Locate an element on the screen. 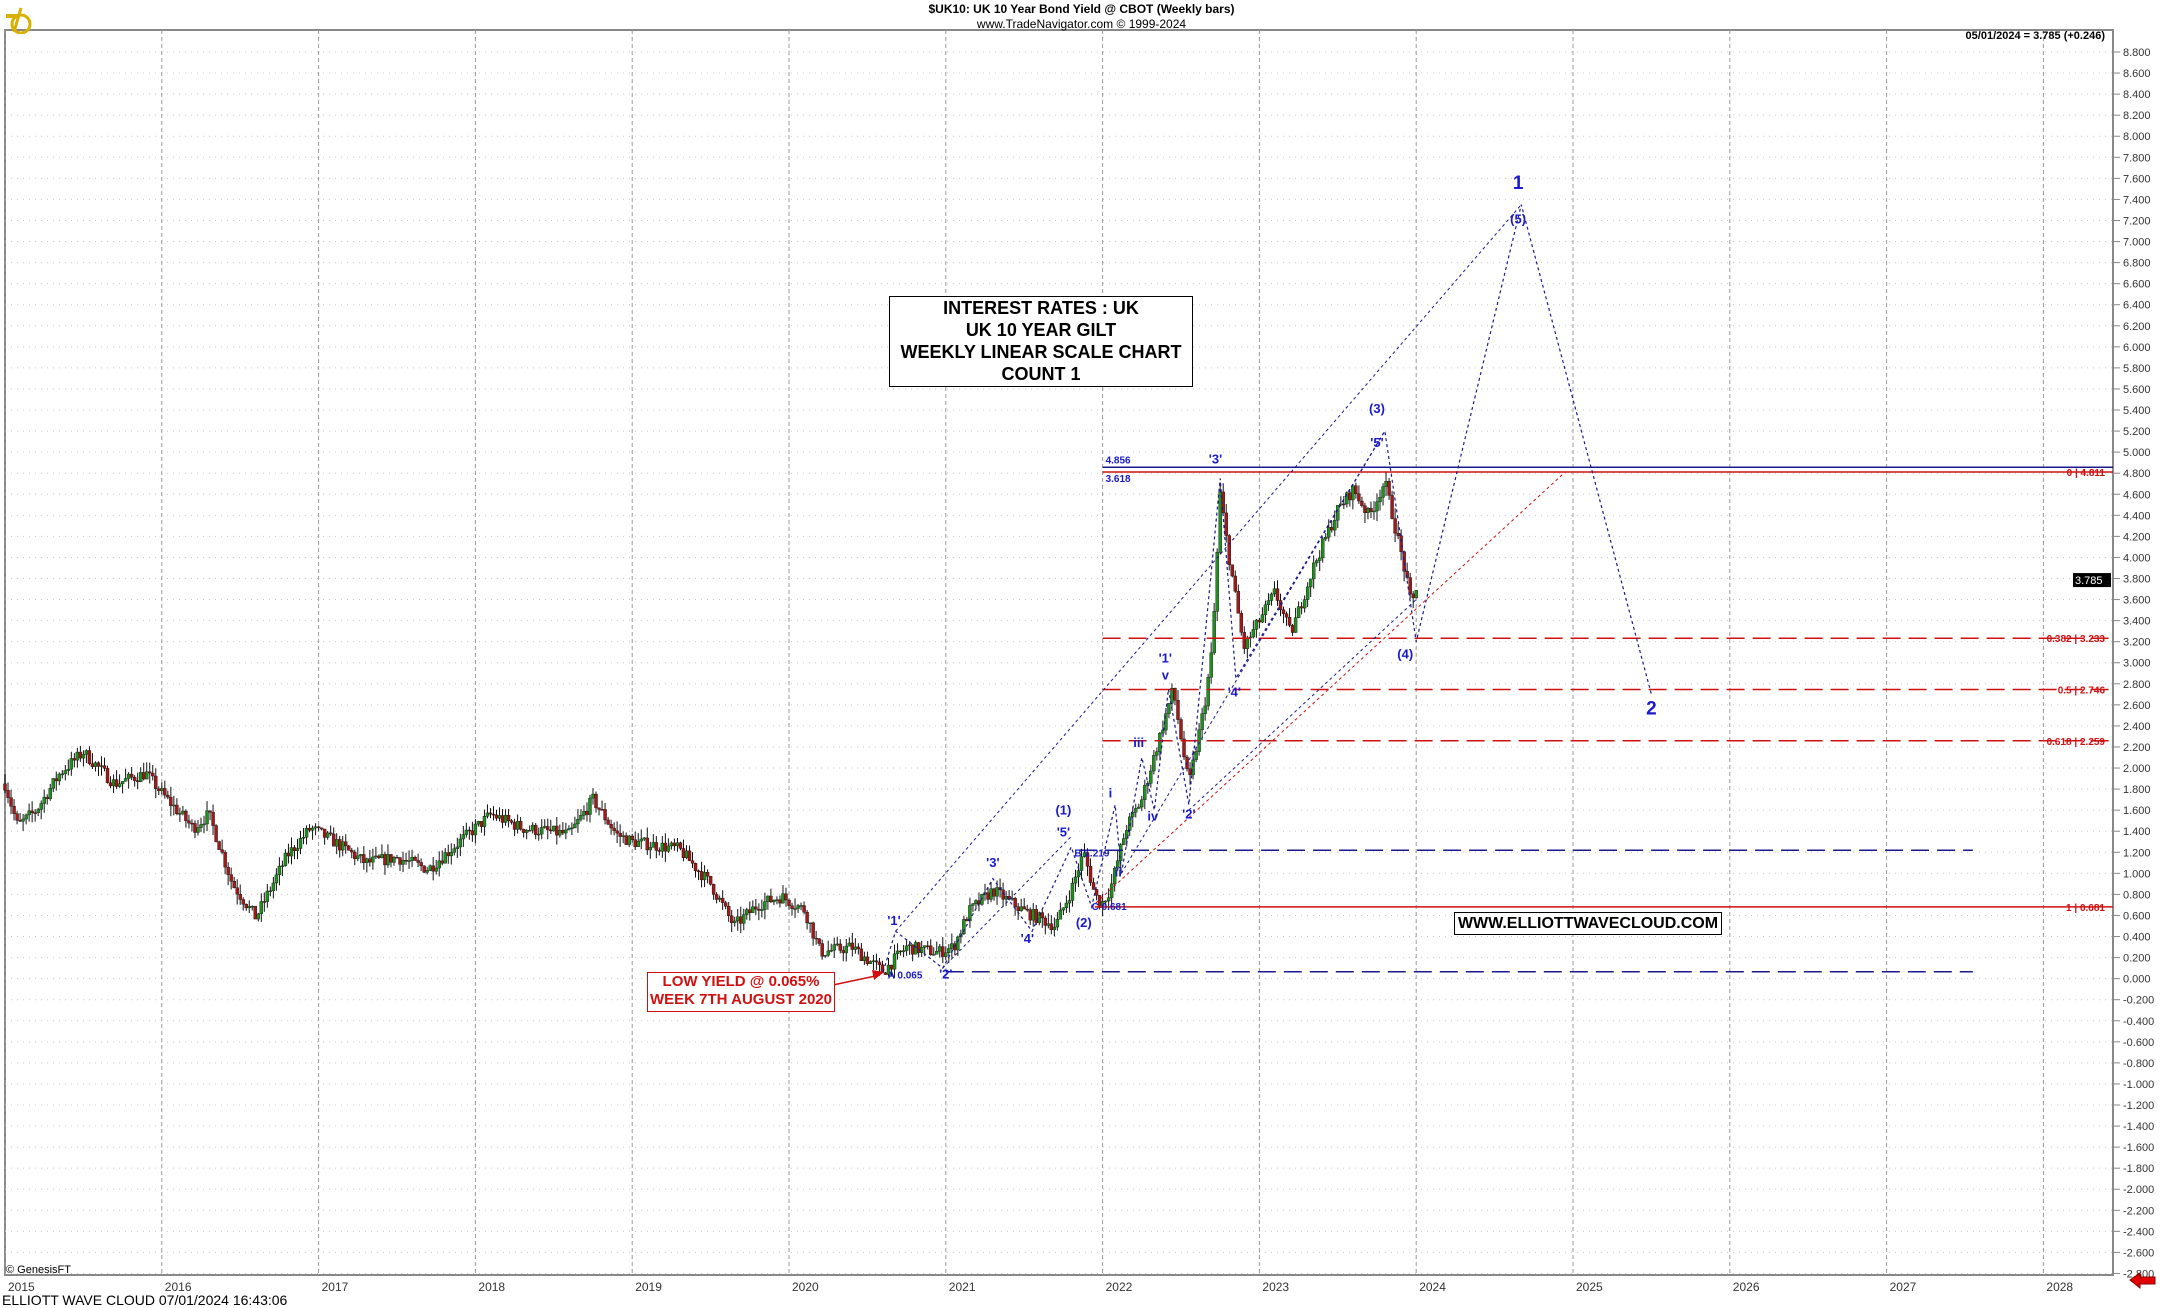 This screenshot has height=1308, width=2163. y-tick-label: -2.000 is located at coordinates (2138, 1190).